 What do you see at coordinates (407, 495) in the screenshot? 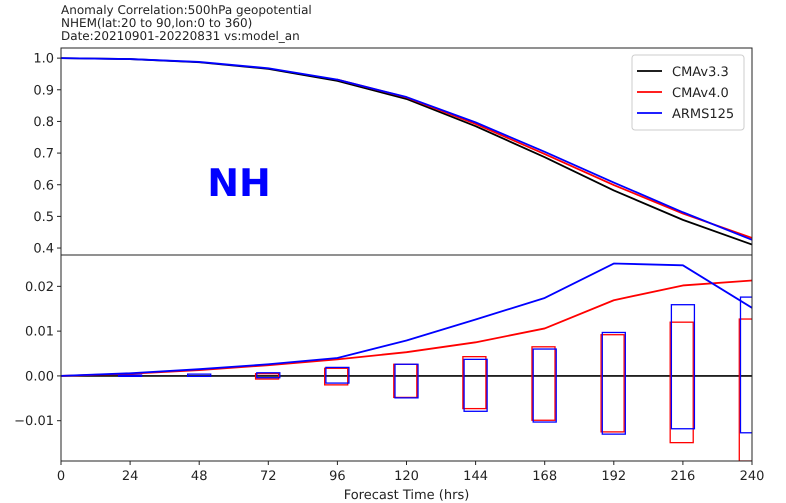
I see `x-axis-title: Forecast Time (hrs)` at bounding box center [407, 495].